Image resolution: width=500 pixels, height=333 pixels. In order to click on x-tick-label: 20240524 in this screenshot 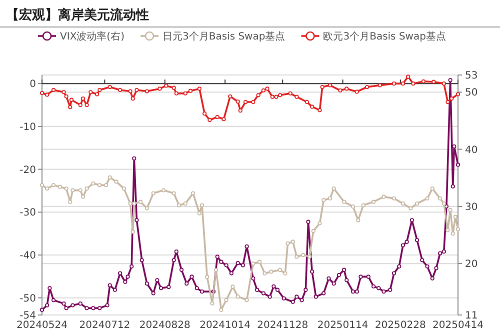, I will do `click(42, 325)`.